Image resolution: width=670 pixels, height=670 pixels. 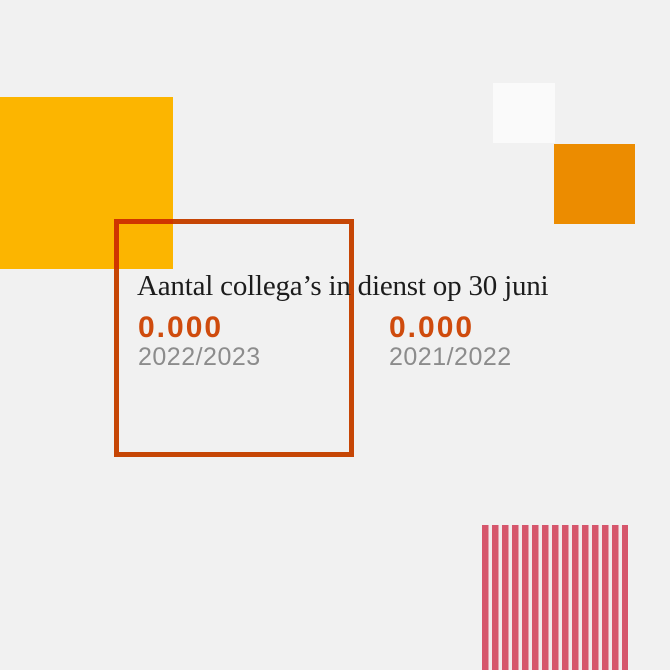 What do you see at coordinates (432, 327) in the screenshot?
I see `stat-value-2021-2022: 0.000` at bounding box center [432, 327].